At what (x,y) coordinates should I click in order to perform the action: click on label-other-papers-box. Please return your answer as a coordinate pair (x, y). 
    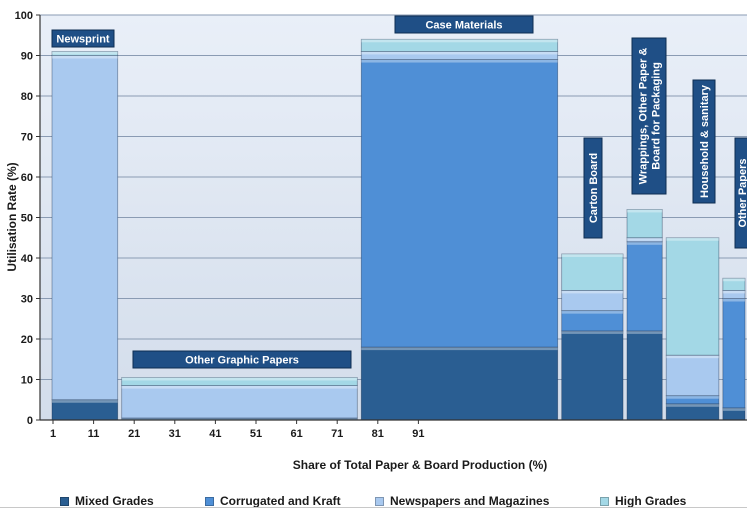
    Looking at the image, I should click on (740, 193).